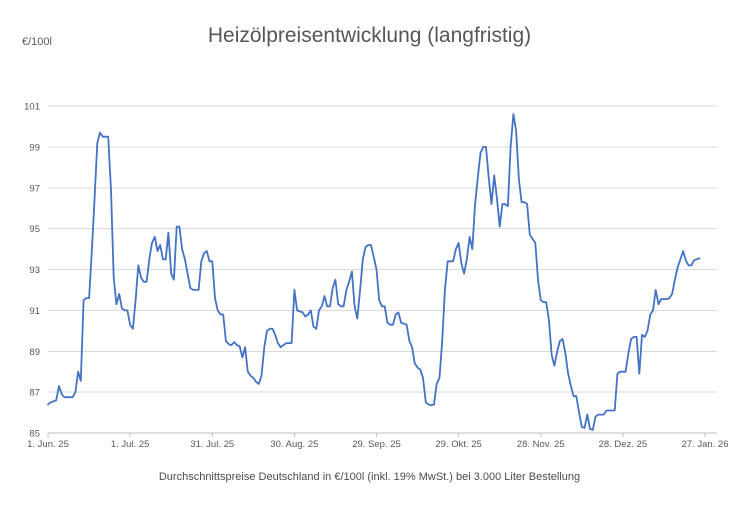  I want to click on x-axis-tick-label: 31. Jul. 25, so click(212, 444).